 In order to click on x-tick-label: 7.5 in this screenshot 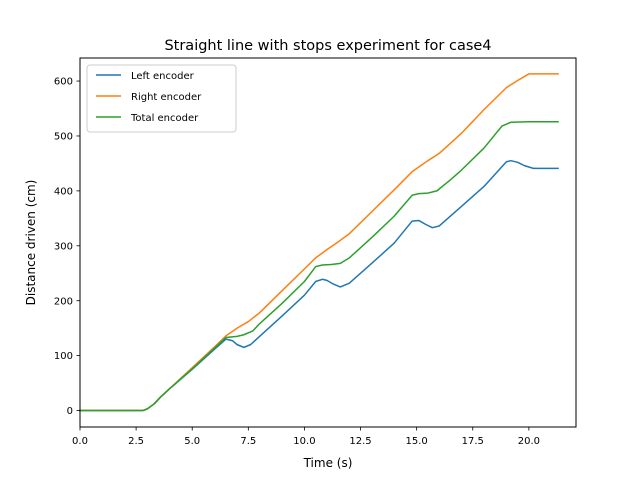, I will do `click(248, 441)`.